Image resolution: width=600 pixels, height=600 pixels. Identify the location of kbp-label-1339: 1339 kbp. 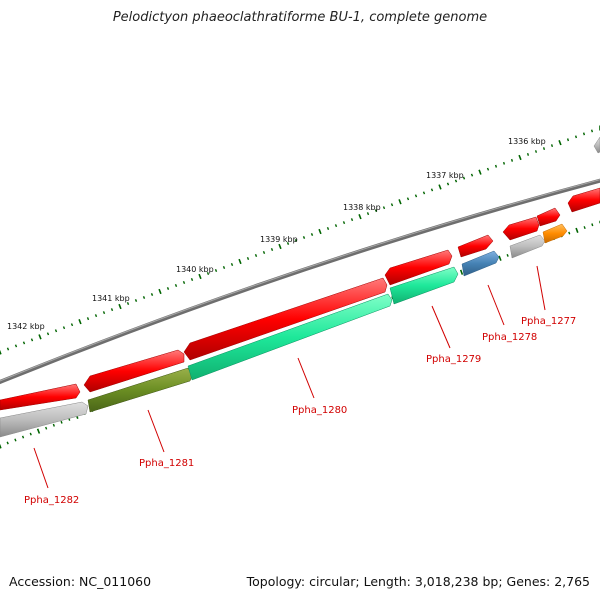
(279, 239).